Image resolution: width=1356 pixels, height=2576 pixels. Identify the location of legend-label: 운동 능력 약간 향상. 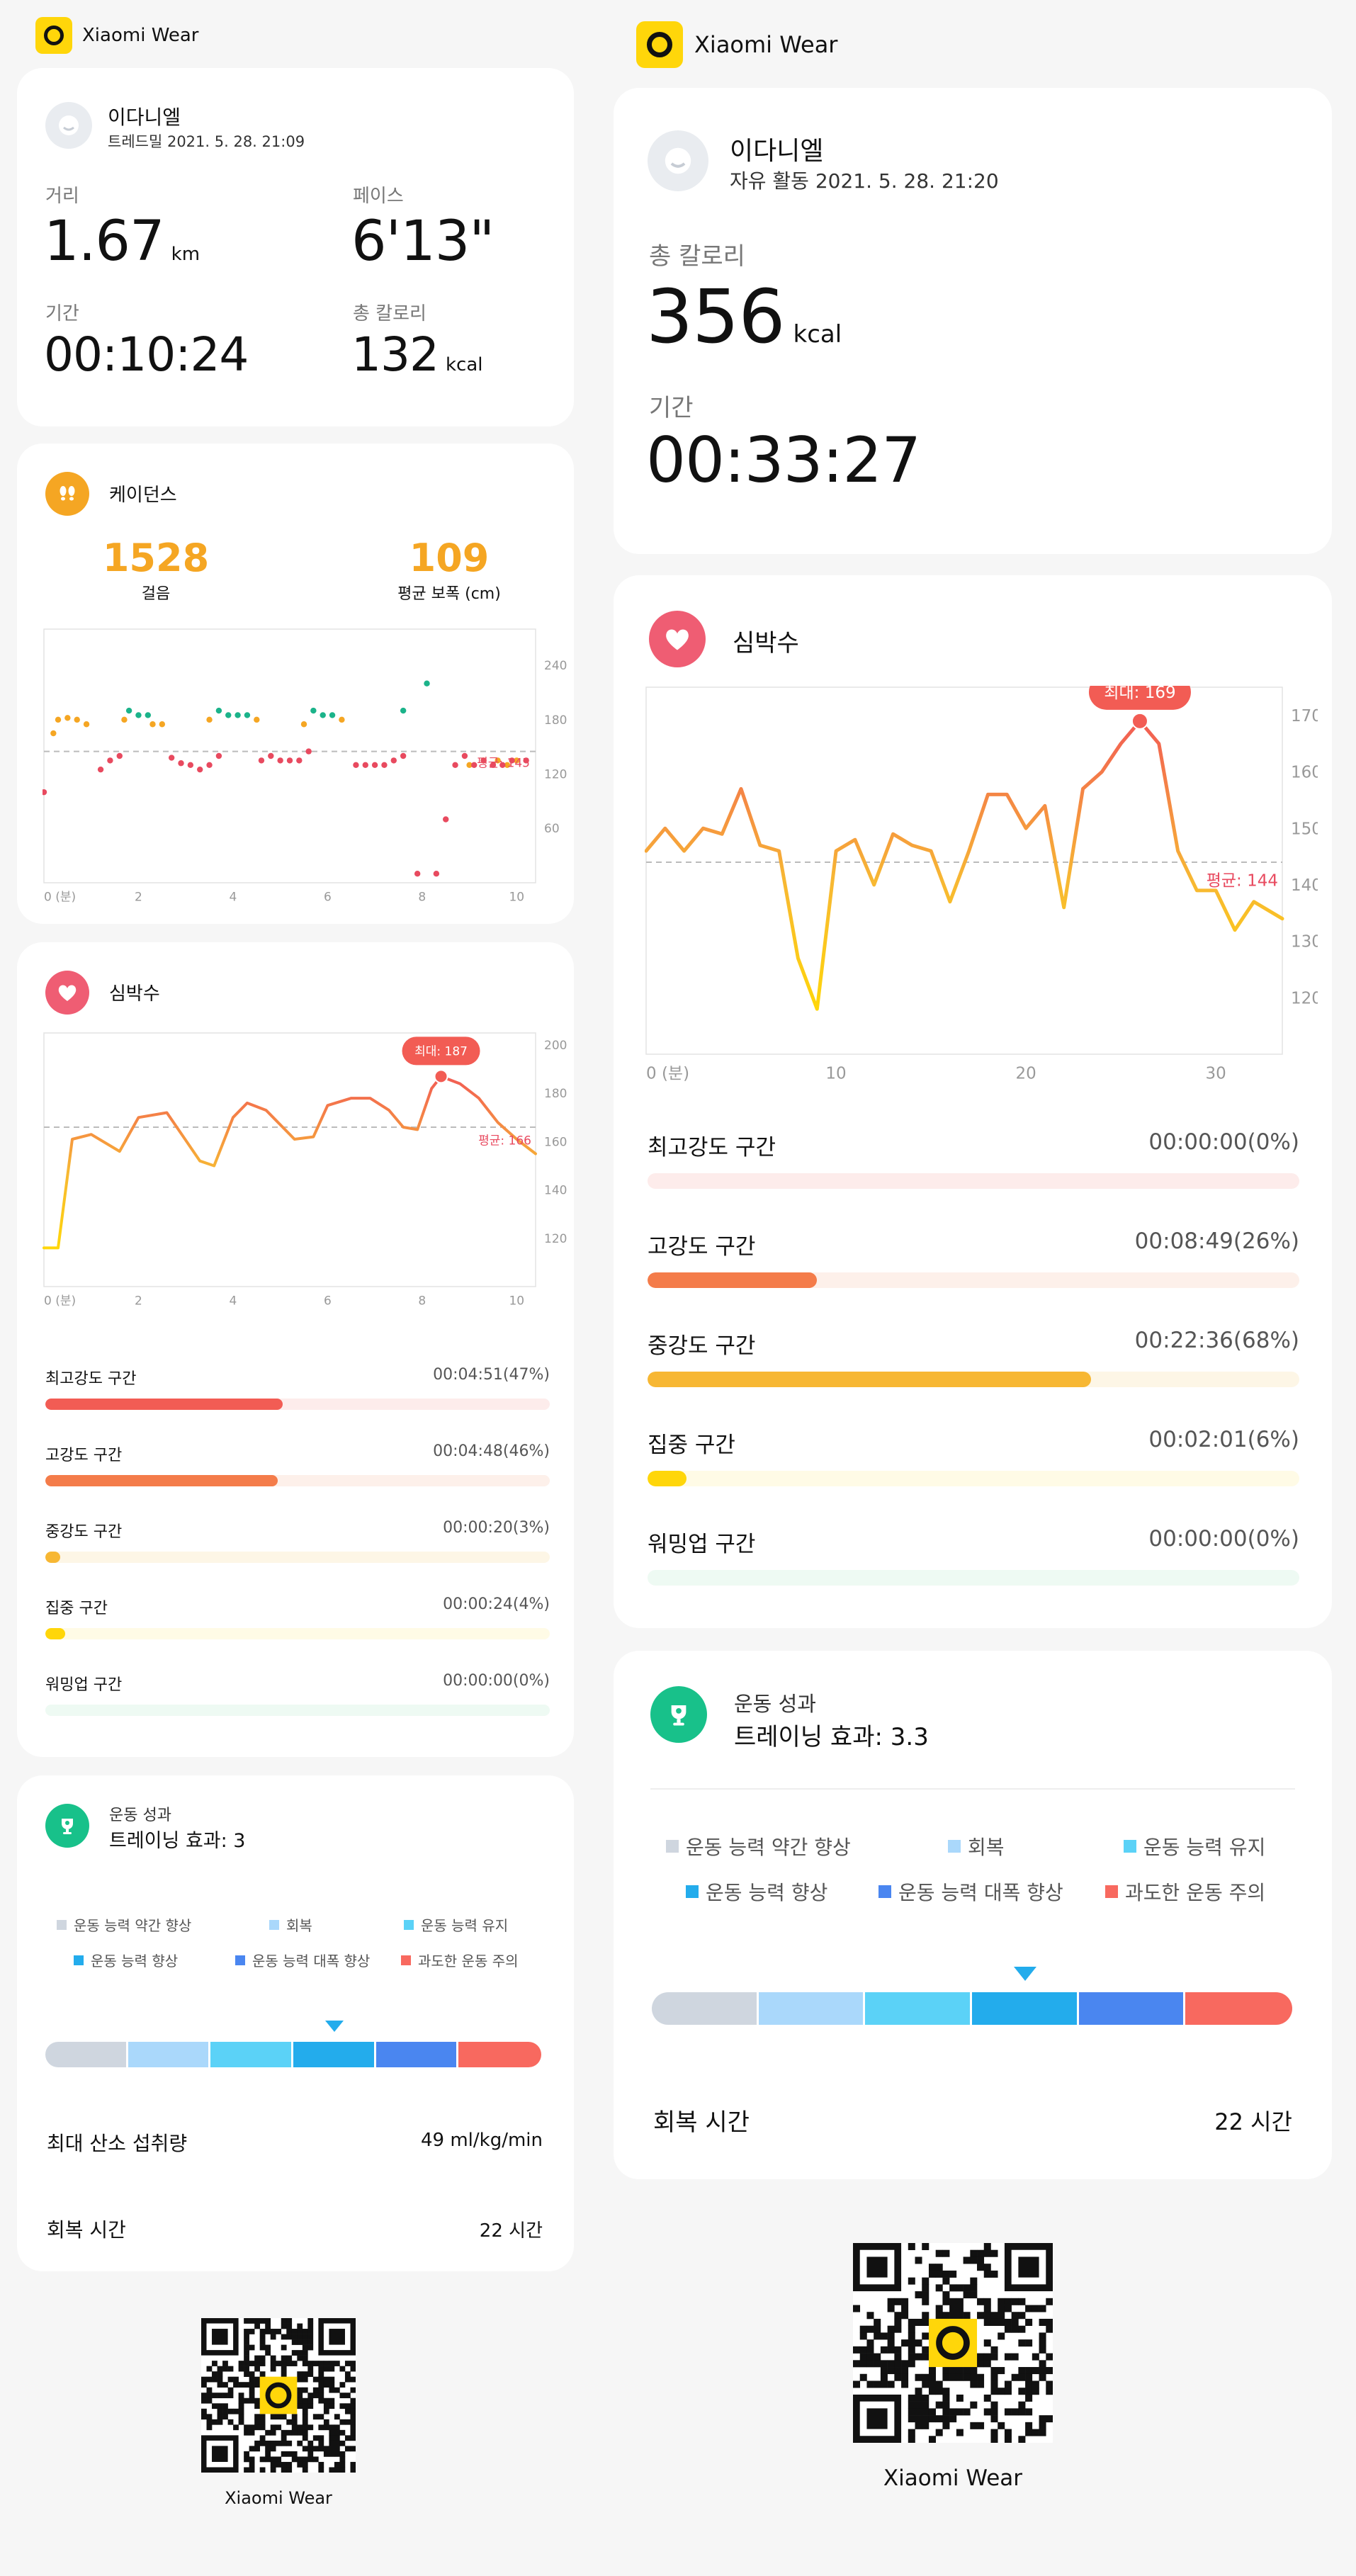
(133, 1925).